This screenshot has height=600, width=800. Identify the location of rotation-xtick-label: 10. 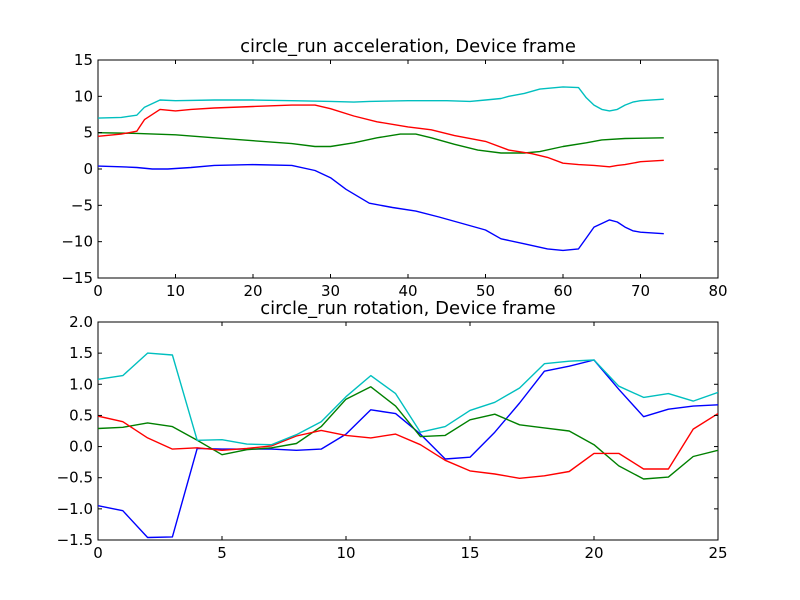
(345, 553).